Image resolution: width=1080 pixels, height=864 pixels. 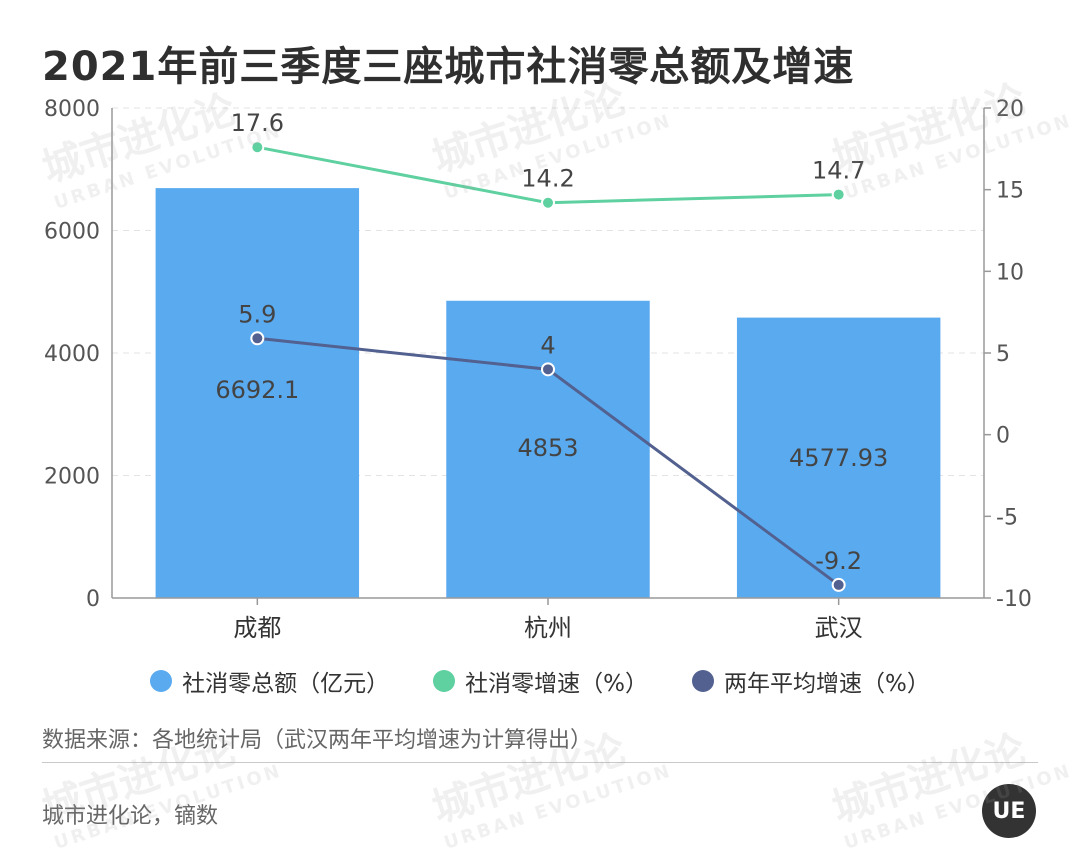 I want to click on legend-item-avg-growth: 两年平均增速（%）, so click(x=811, y=681).